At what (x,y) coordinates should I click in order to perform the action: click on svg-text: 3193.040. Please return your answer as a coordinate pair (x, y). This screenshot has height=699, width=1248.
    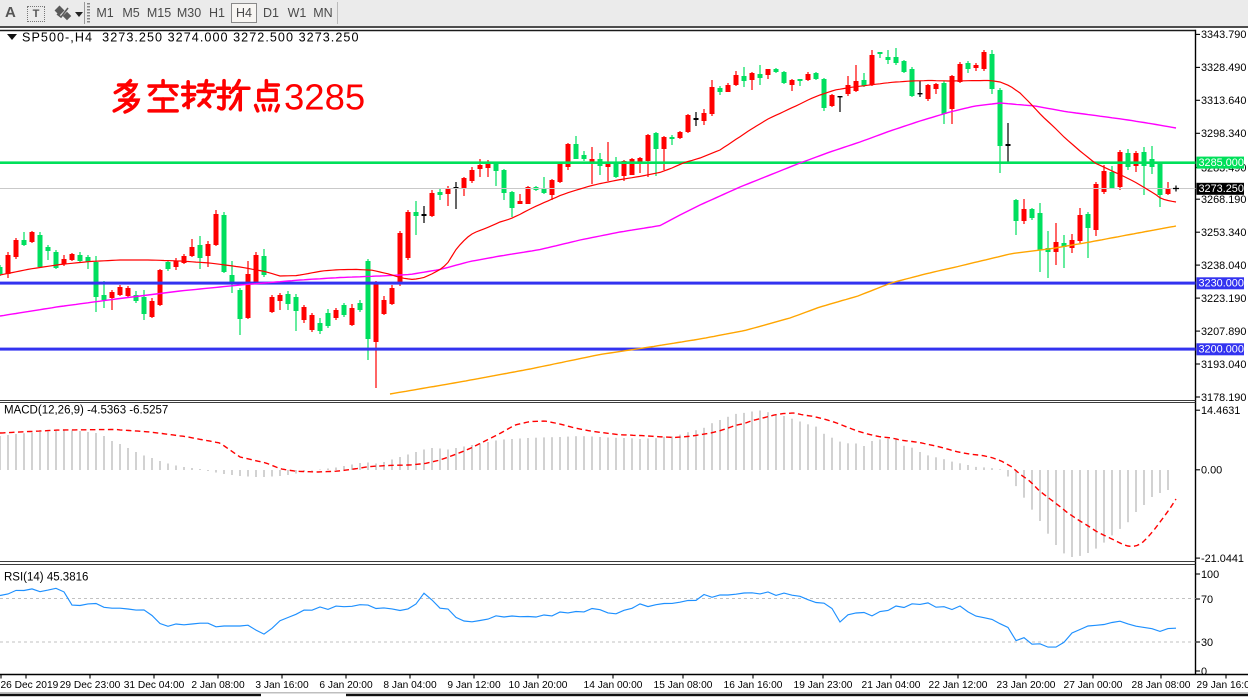
    Looking at the image, I should click on (1223, 365).